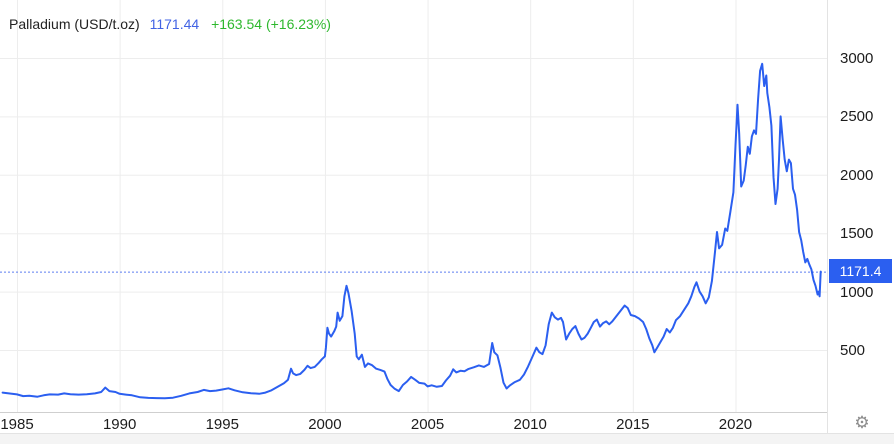 The width and height of the screenshot is (894, 444). What do you see at coordinates (119, 424) in the screenshot?
I see `x-tick-label: 1990` at bounding box center [119, 424].